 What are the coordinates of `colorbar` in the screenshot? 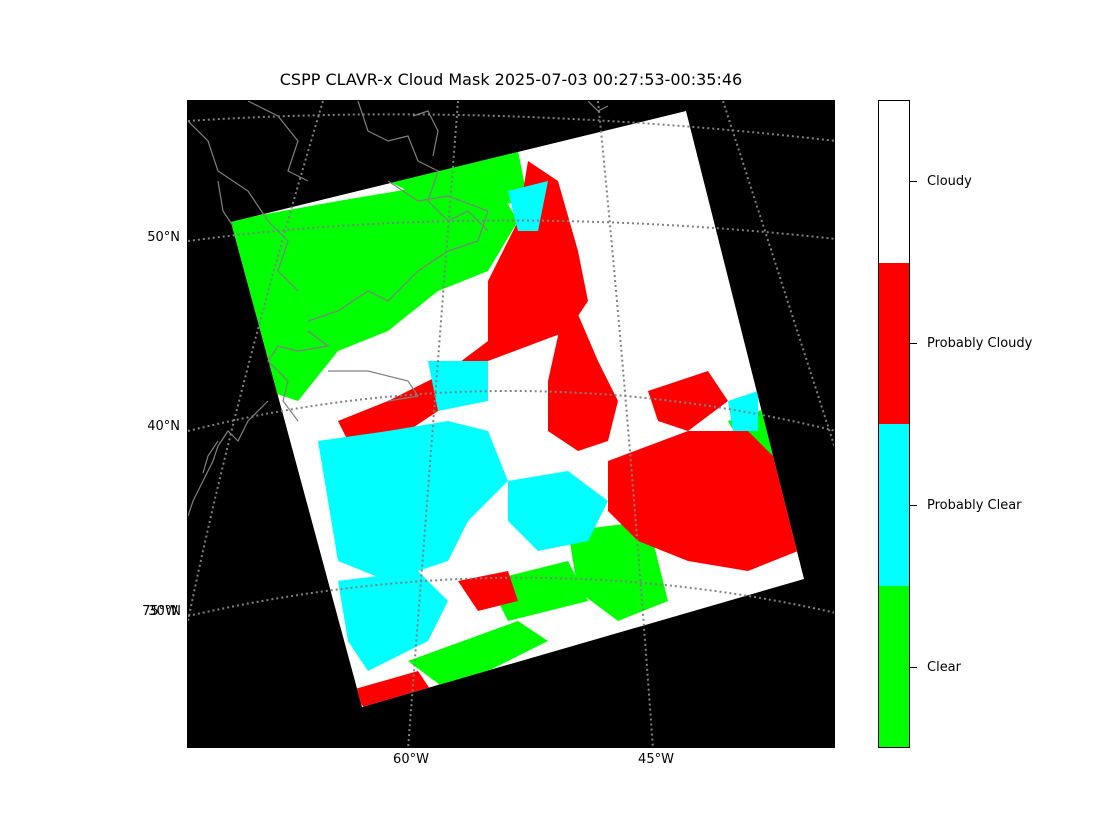 It's located at (894, 424).